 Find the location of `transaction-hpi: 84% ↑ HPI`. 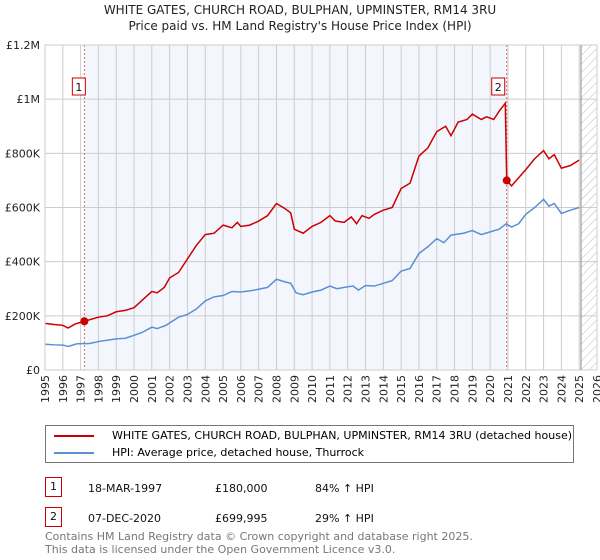

transaction-hpi: 84% ↑ HPI is located at coordinates (344, 488).